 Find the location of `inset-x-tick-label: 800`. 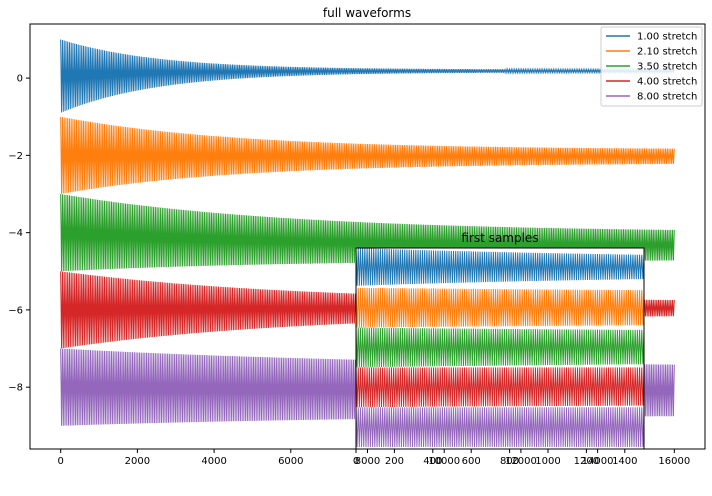

inset-x-tick-label: 800 is located at coordinates (509, 461).